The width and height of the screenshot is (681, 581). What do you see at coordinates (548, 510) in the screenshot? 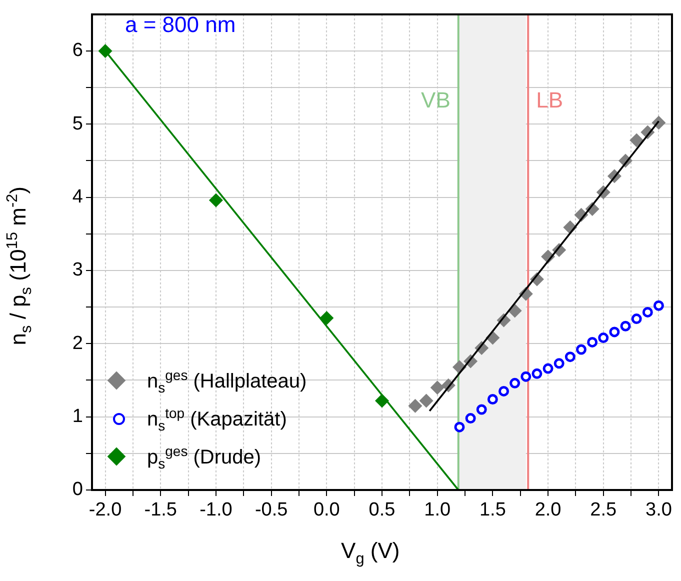
I see `x-tick-label: 2.0` at bounding box center [548, 510].